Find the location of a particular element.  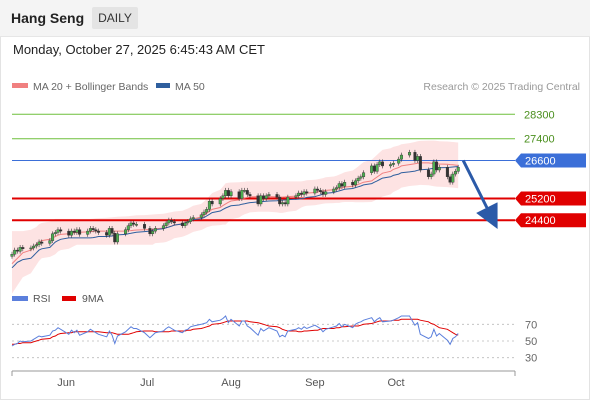

header-bar: Hang Seng DAILY is located at coordinates (295, 18).